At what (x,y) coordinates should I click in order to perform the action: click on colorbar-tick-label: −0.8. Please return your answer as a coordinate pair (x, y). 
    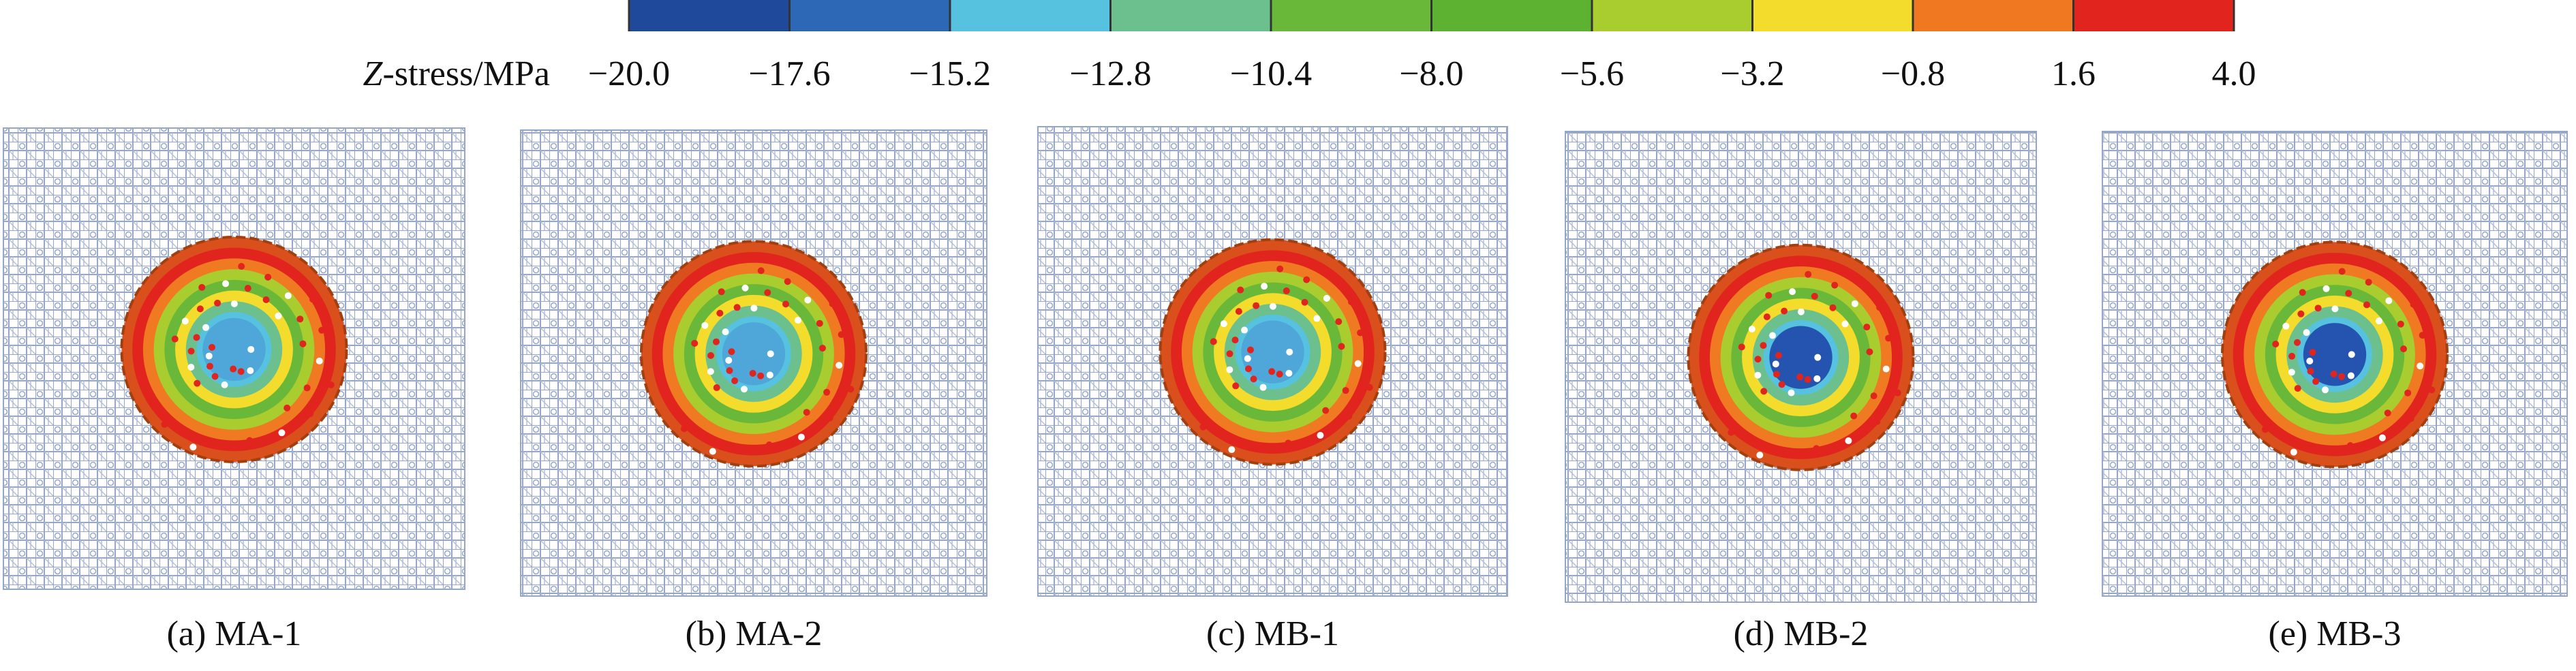
    Looking at the image, I should click on (1913, 73).